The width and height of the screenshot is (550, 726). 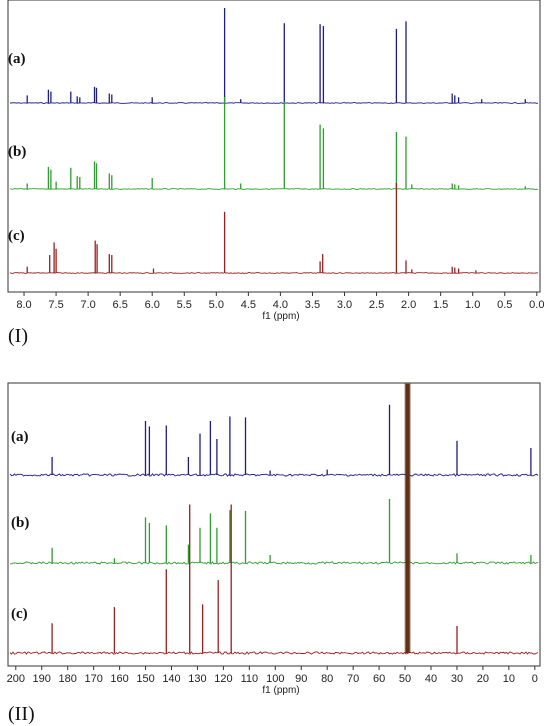 I want to click on x-tick-label: 10, so click(x=509, y=679).